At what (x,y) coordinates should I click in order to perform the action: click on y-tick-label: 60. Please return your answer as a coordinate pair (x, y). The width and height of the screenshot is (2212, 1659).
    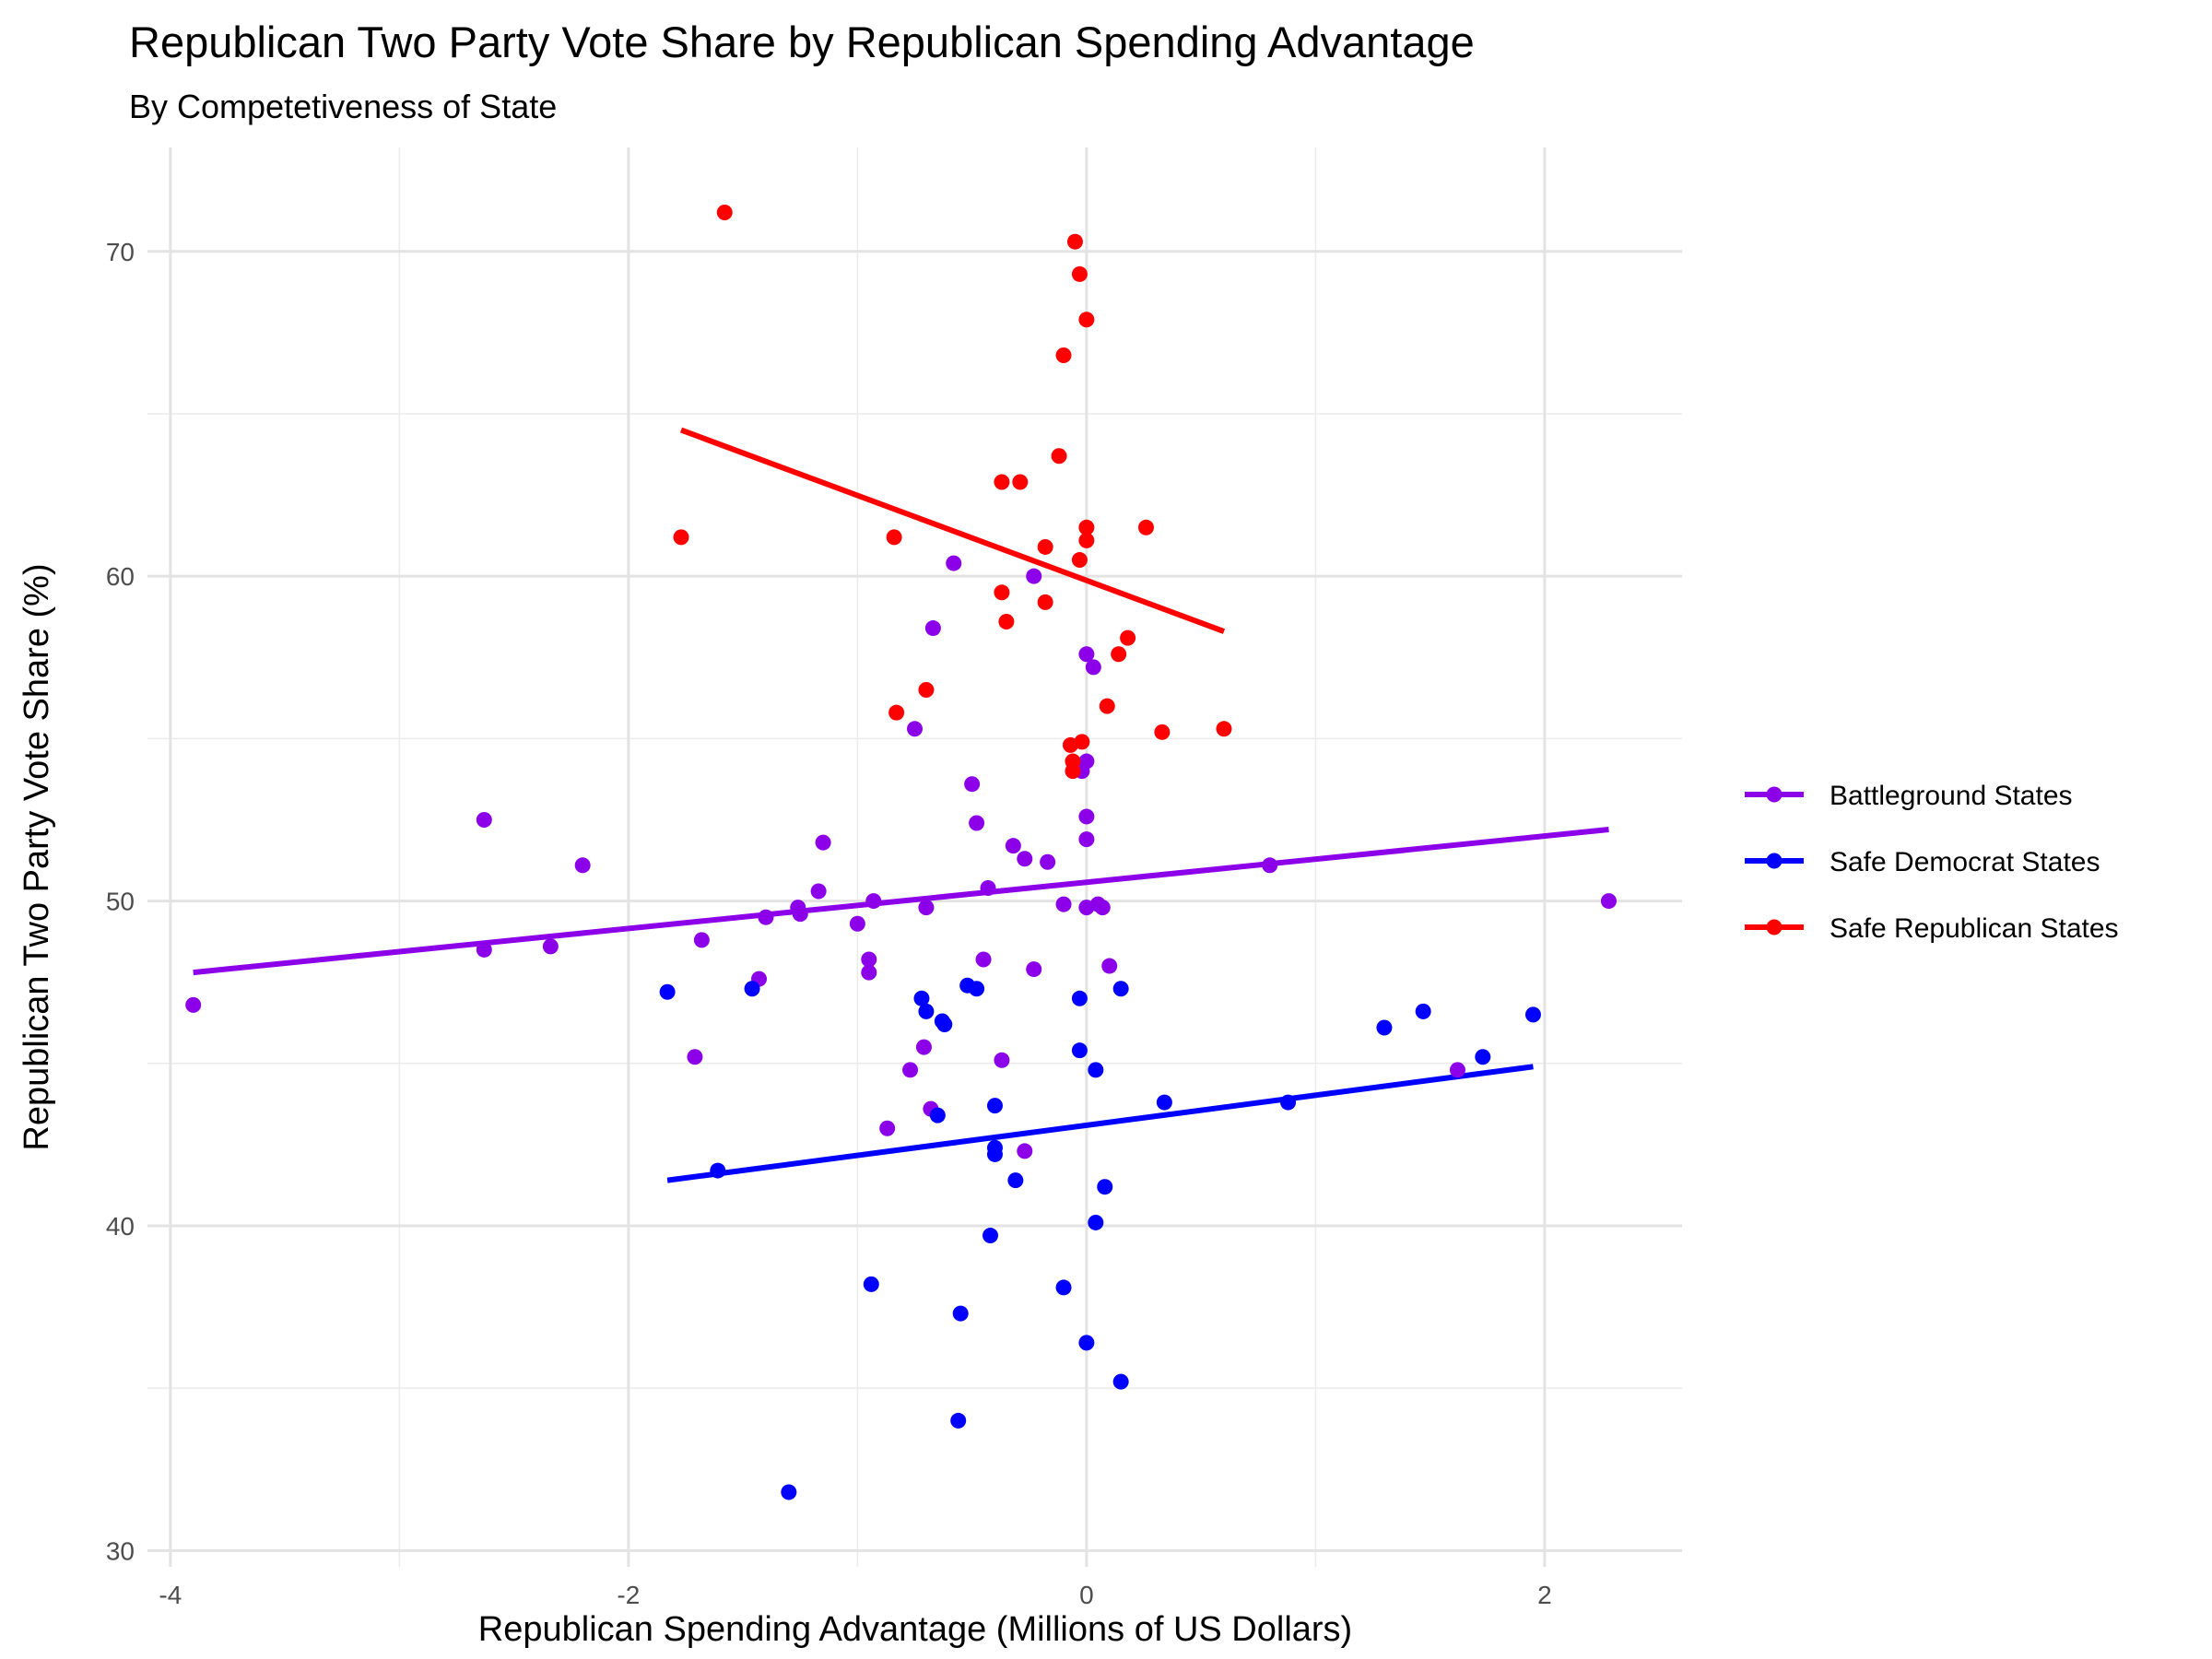
    Looking at the image, I should click on (120, 576).